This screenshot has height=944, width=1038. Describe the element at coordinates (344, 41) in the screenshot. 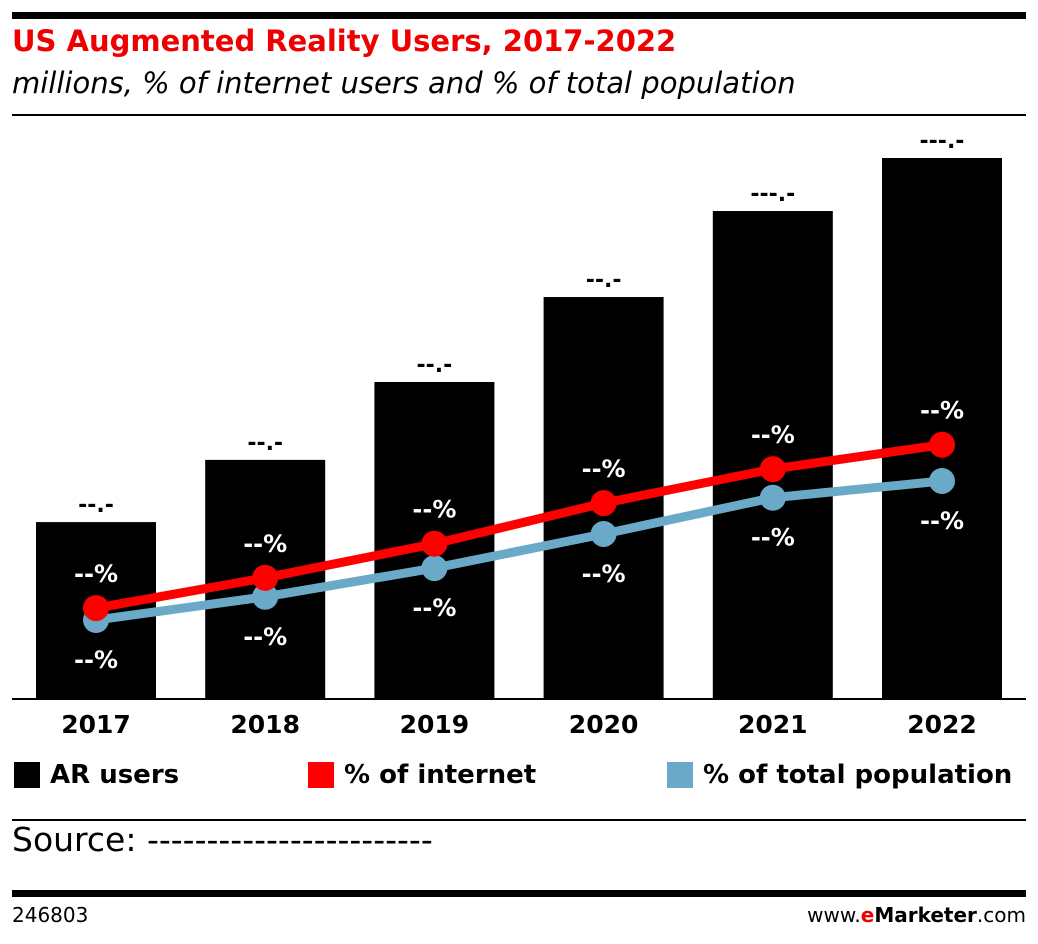

I see `chart-title: US Augmented Reality Users, 2017-2022` at that location.